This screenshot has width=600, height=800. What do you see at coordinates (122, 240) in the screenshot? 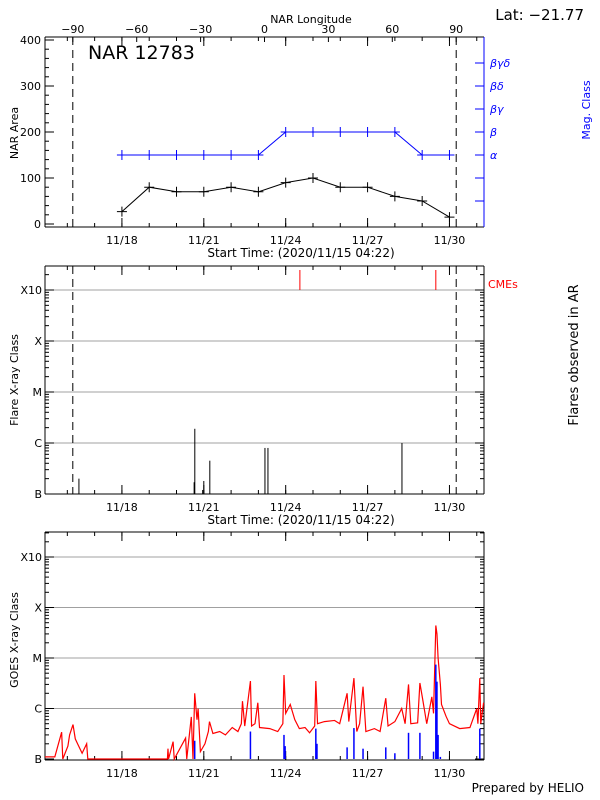
I see `area-panel-tick-label: 11/18` at bounding box center [122, 240].